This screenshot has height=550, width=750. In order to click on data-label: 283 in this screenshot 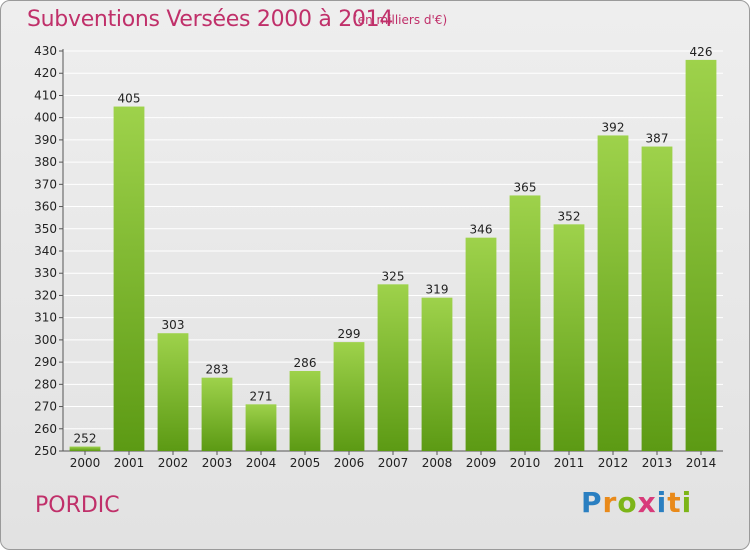, I will do `click(217, 370)`.